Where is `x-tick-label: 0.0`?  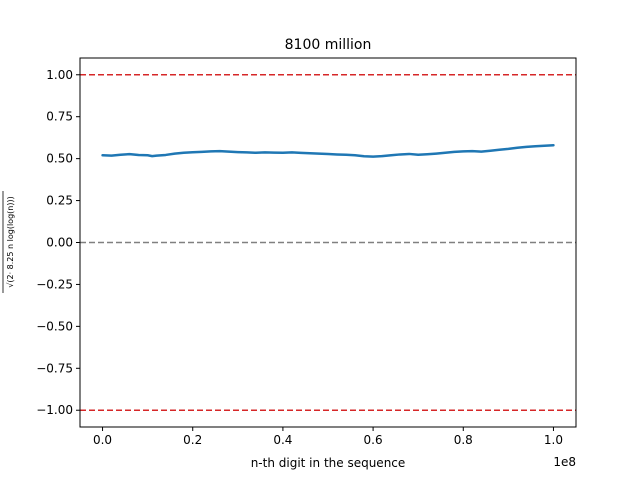
x-tick-label: 0.0 is located at coordinates (102, 440).